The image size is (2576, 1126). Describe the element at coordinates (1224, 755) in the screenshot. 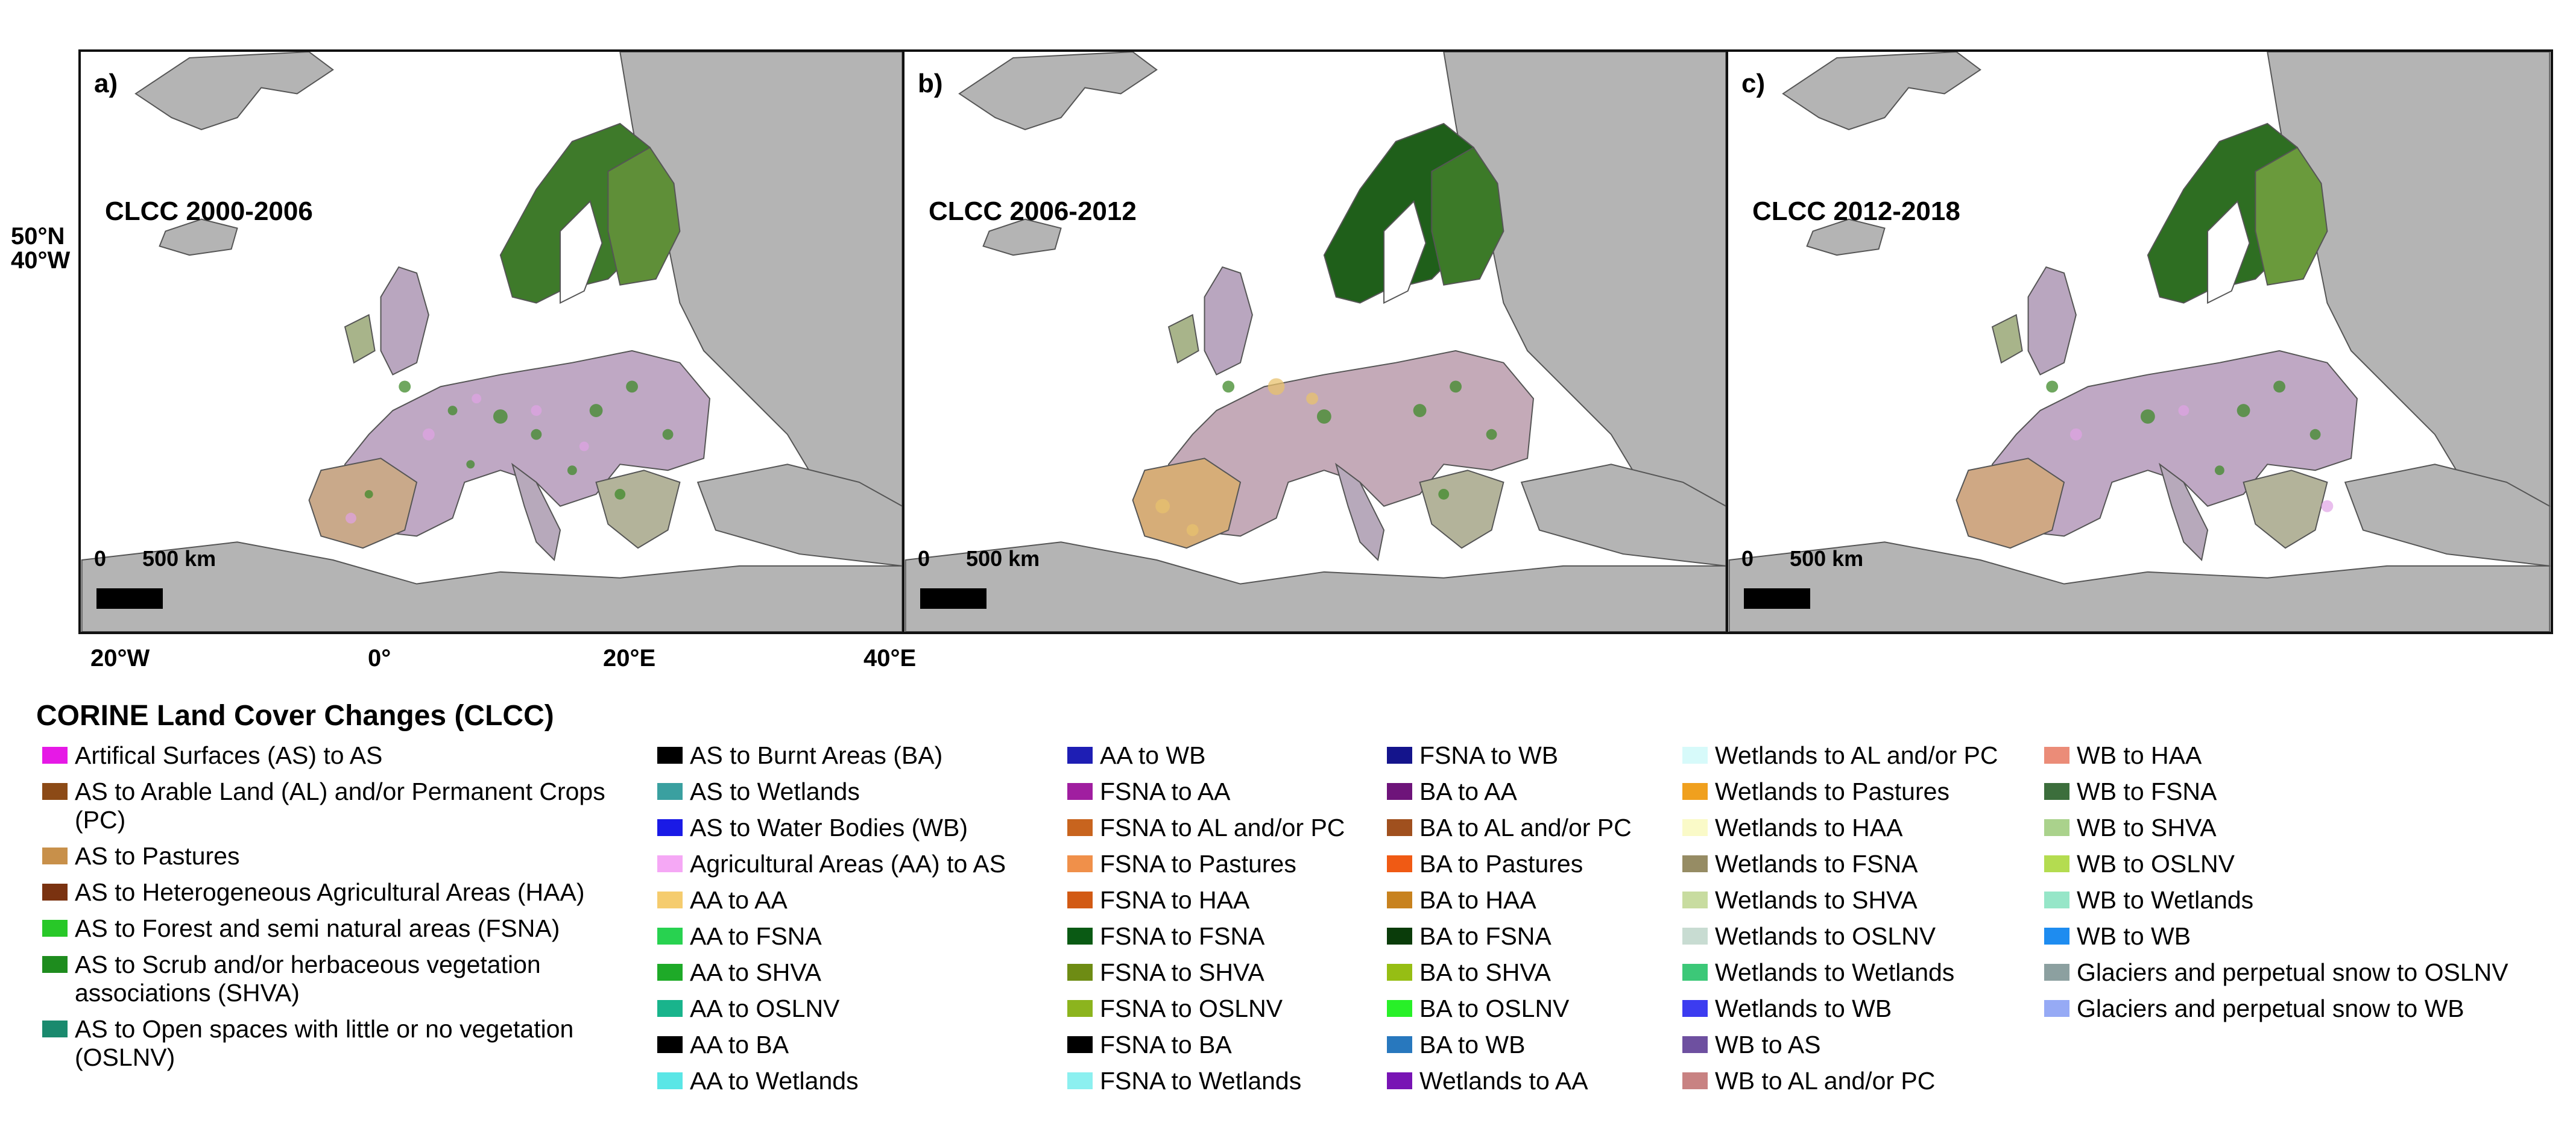

I see `legend-item: AA to WB` at that location.